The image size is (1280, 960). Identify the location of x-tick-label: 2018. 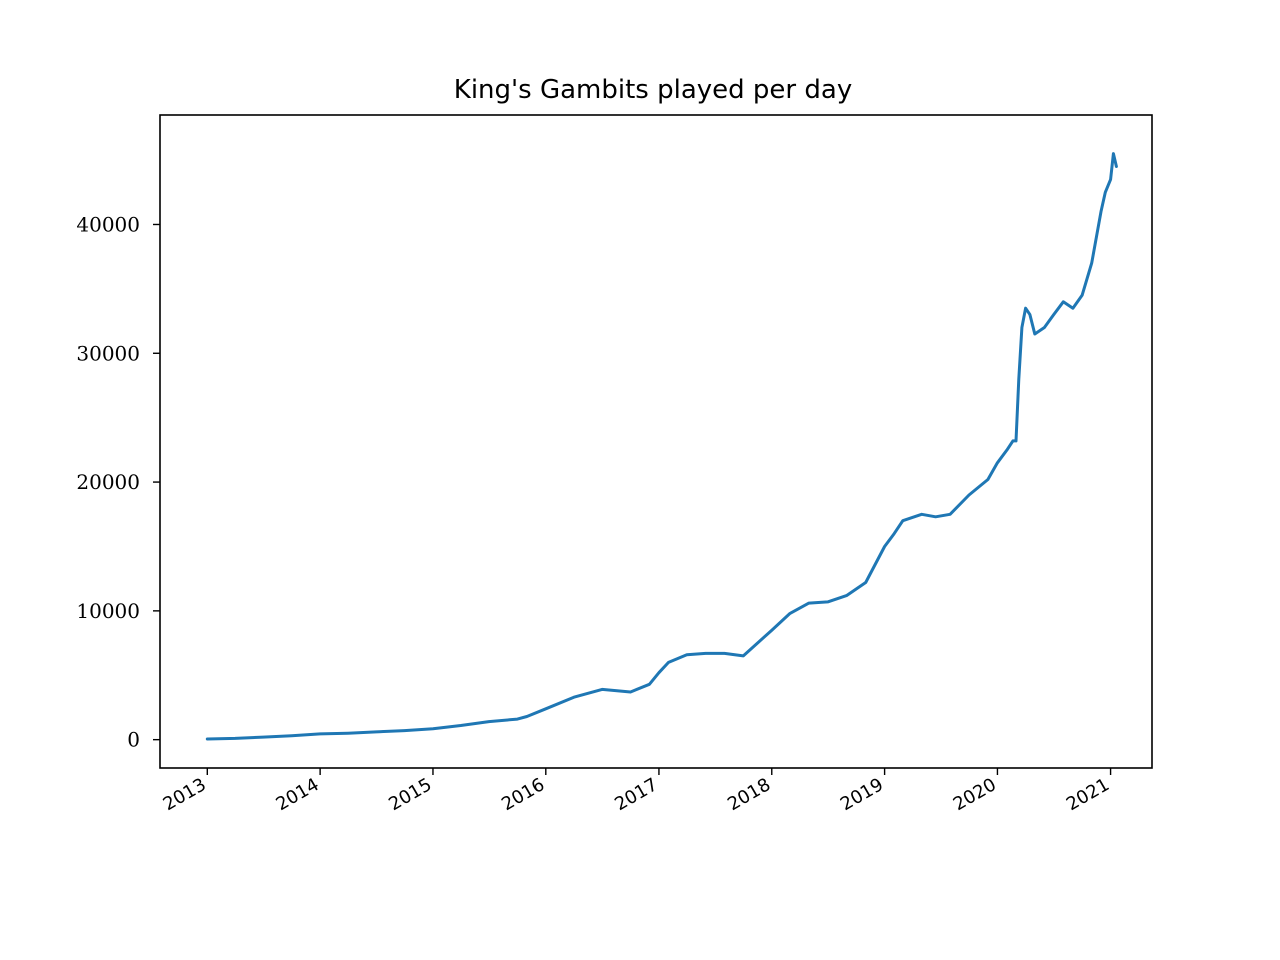
(749, 794).